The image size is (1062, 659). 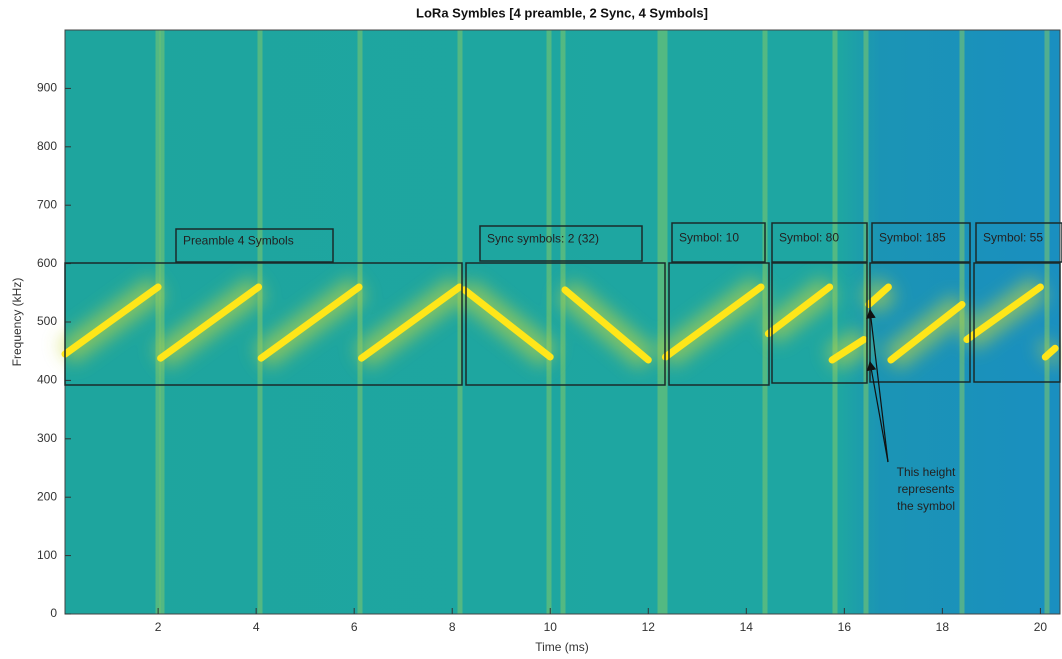 I want to click on x-axis-label: Time (ms), so click(x=562, y=647).